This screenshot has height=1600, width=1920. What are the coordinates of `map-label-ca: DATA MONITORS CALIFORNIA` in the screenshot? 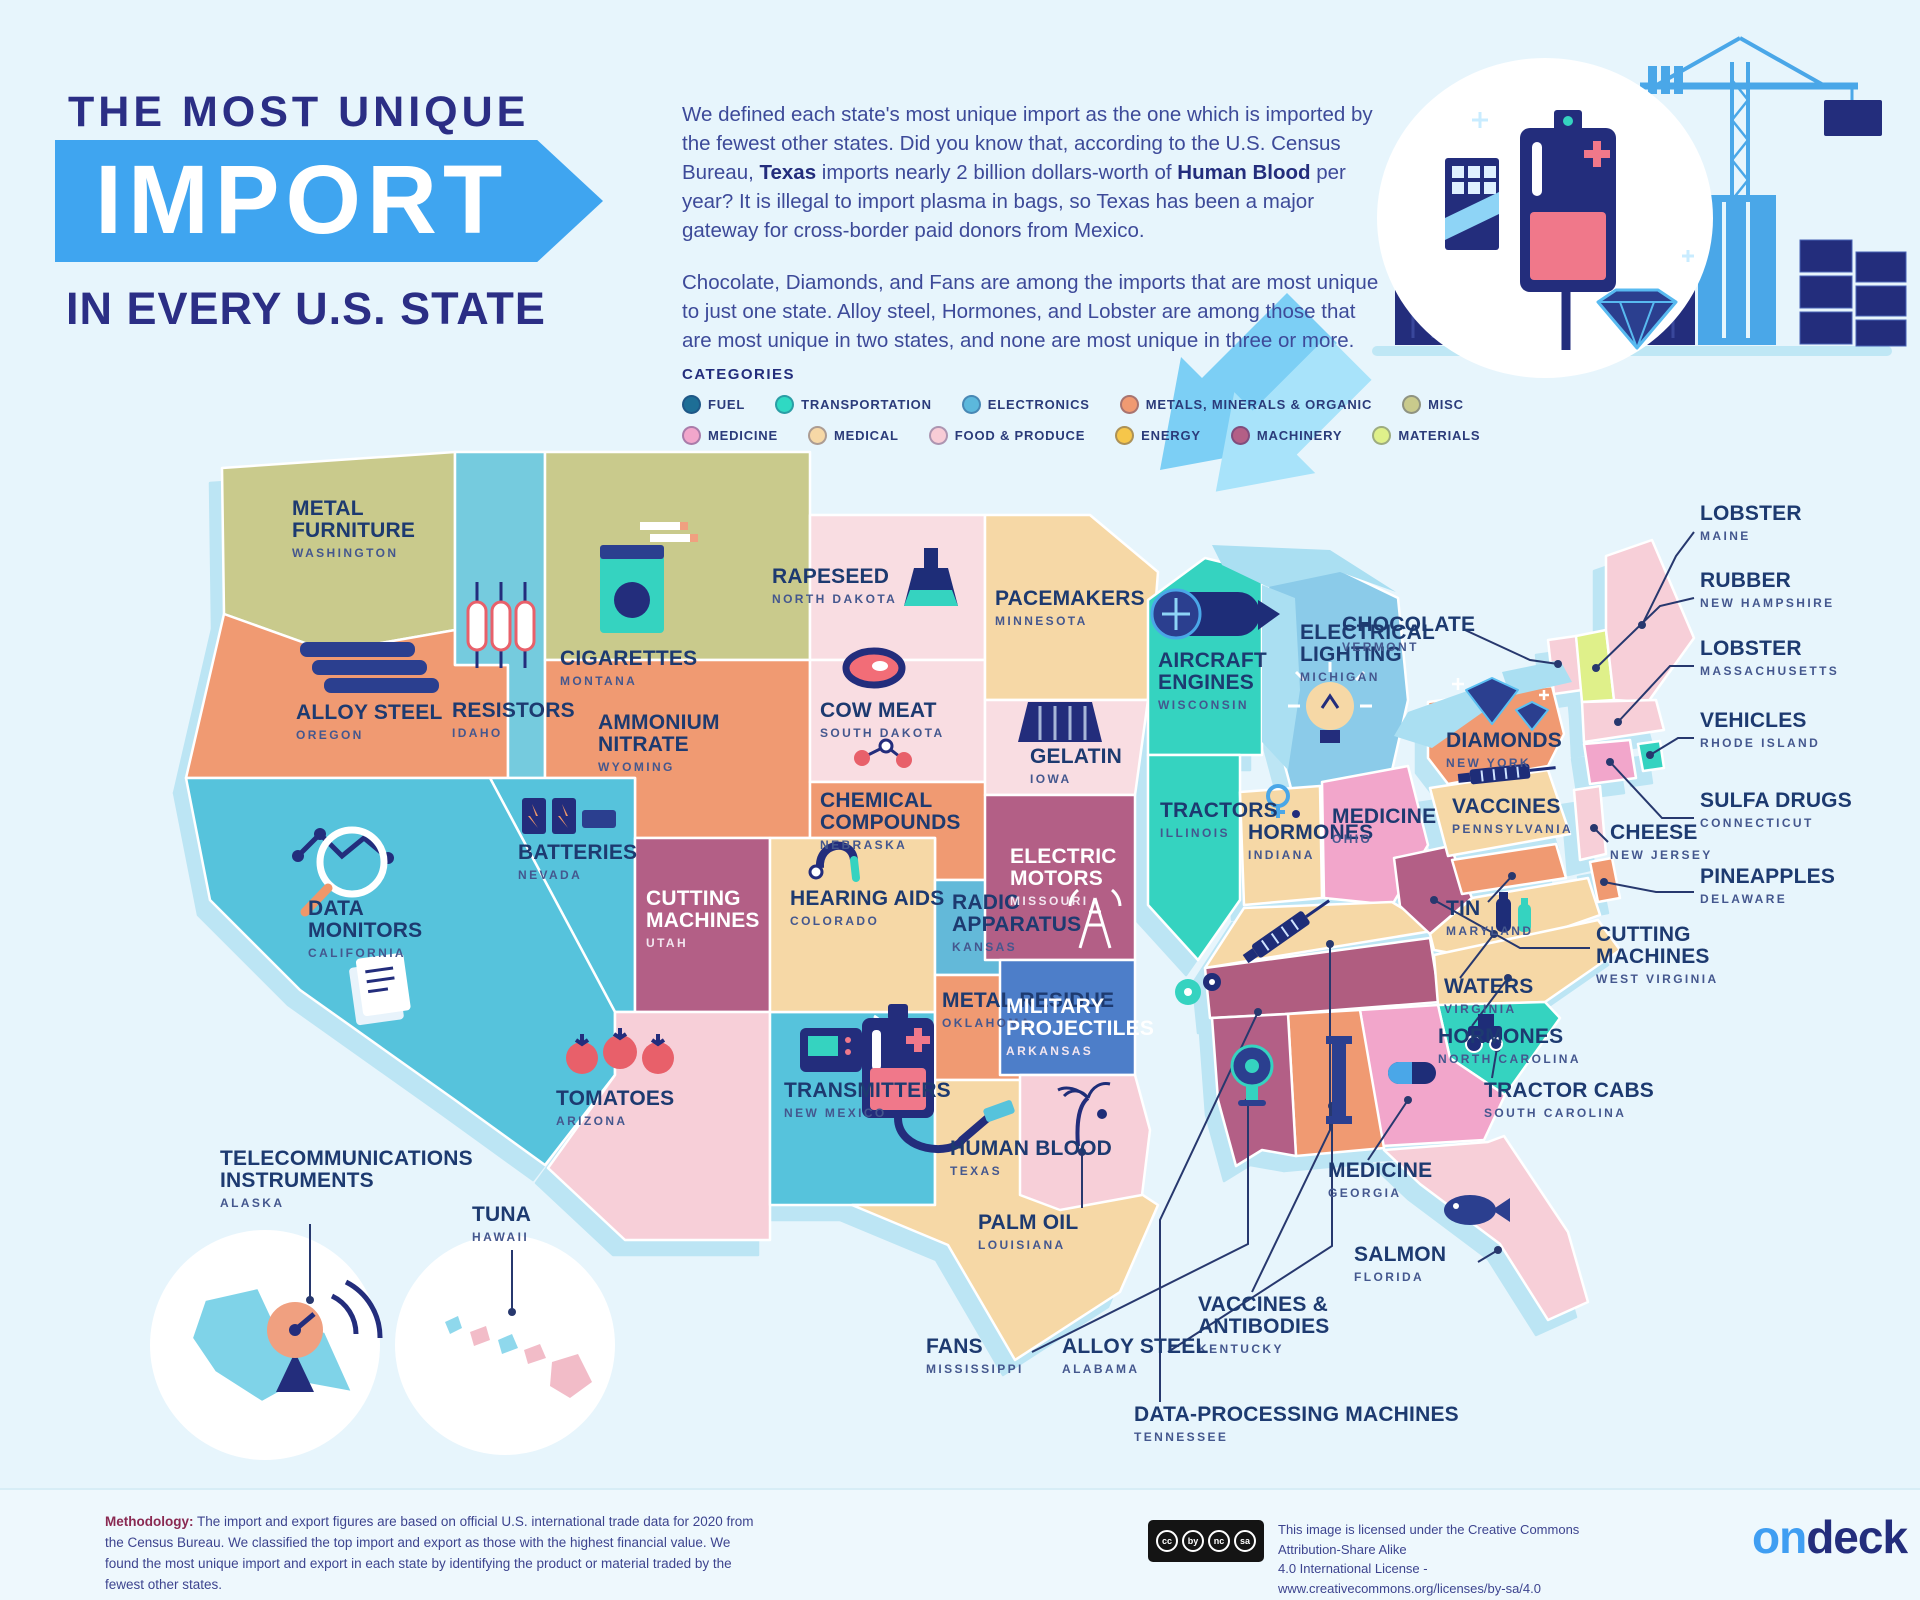 It's located at (373, 929).